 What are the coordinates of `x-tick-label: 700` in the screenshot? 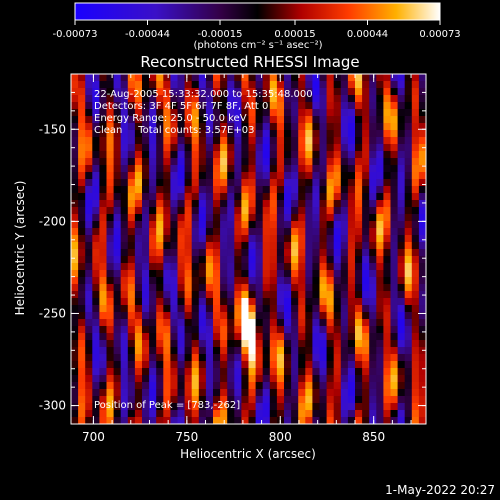 It's located at (93, 437).